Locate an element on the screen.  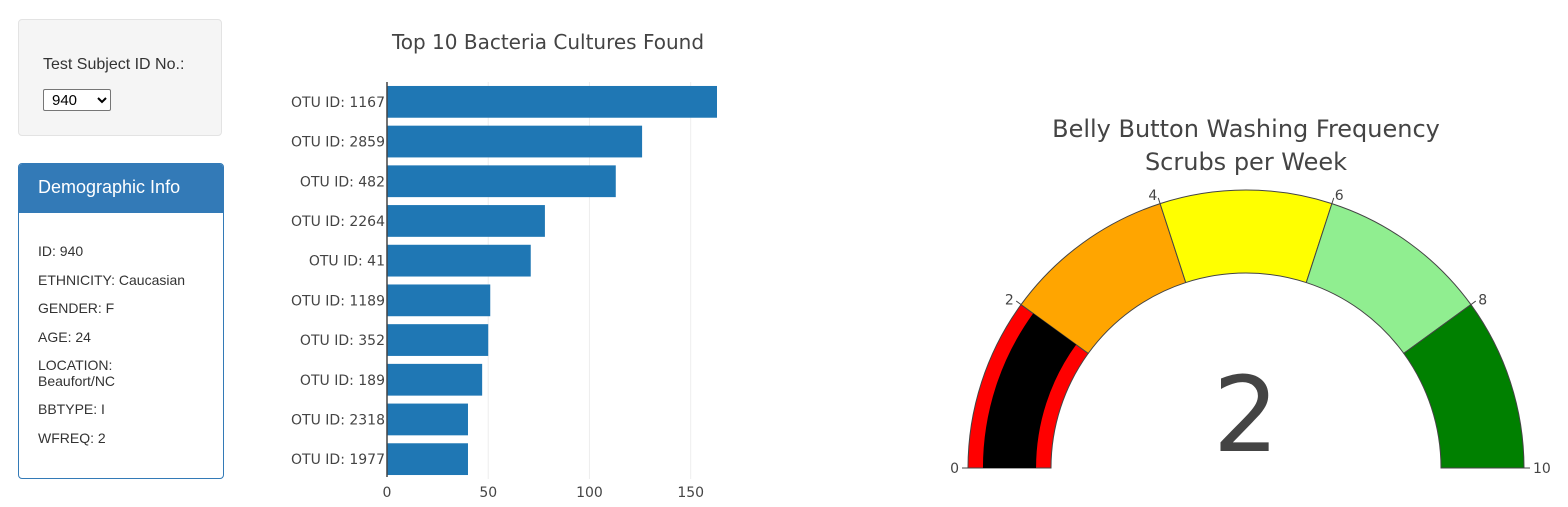
subject-id-dropdown: 940 is located at coordinates (77, 100).